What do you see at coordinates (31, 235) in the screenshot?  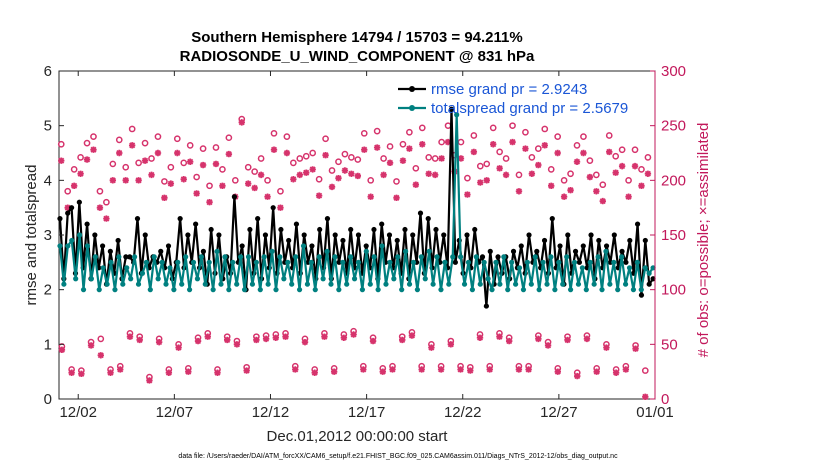 I see `y-axis-label: rmse and totalspread` at bounding box center [31, 235].